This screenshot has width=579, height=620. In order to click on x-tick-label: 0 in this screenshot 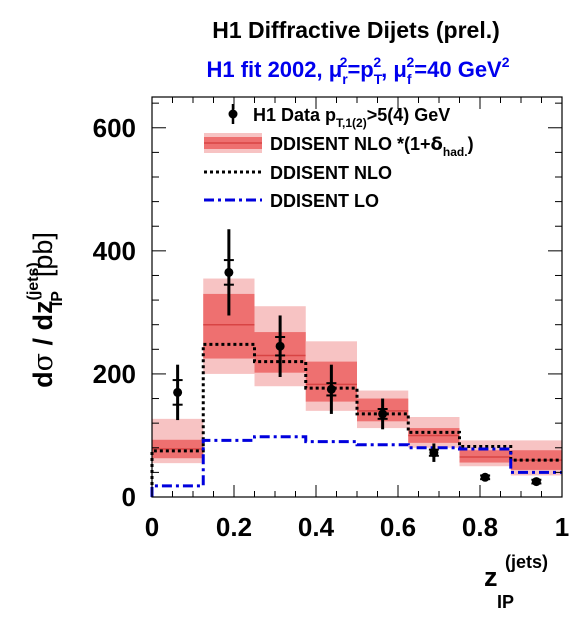, I will do `click(152, 527)`.